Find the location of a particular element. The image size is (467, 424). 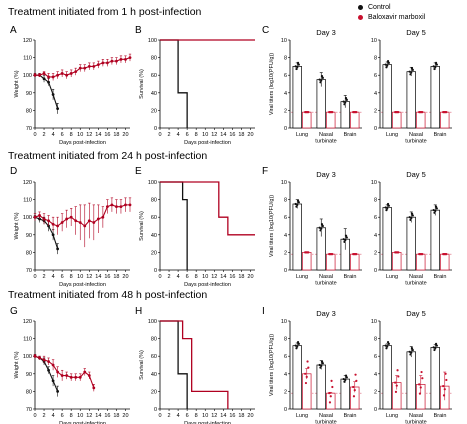

panel-c-g1-y-tick-label: 10 is located at coordinates (374, 41).